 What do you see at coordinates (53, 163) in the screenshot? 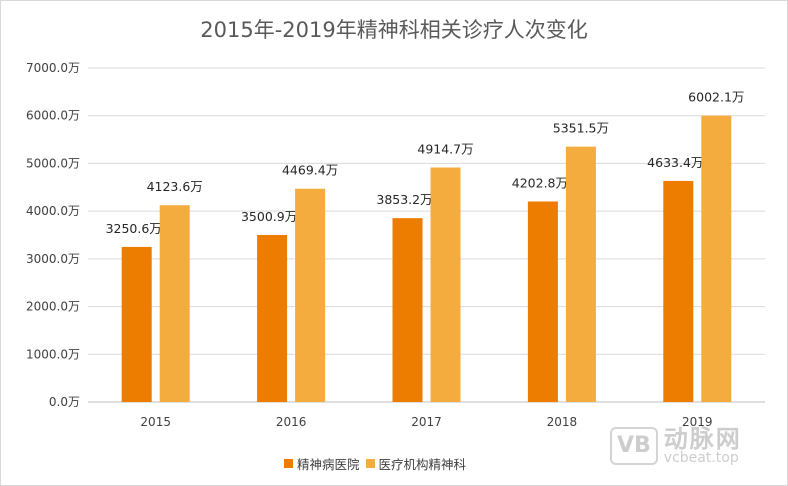
I see `y-tick-label: 5000.0万` at bounding box center [53, 163].